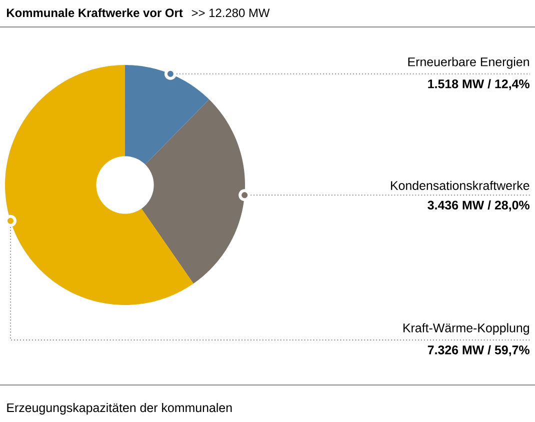  Describe the element at coordinates (479, 84) in the screenshot. I see `data-label: 1.518 MW / 12,4%` at that location.